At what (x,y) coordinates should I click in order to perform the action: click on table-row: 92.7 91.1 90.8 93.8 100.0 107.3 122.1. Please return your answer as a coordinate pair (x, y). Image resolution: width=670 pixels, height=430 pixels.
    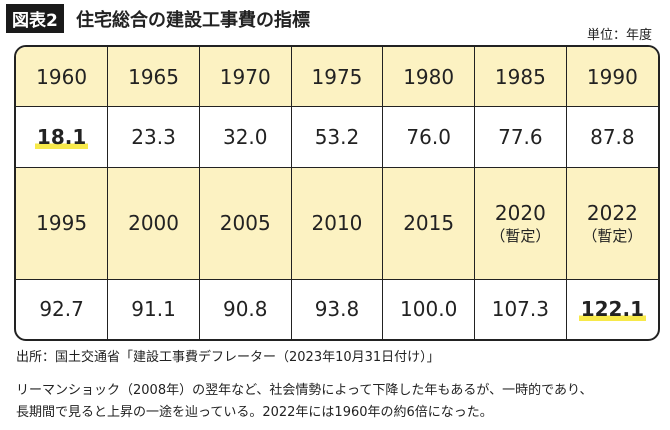
    Looking at the image, I should click on (337, 308).